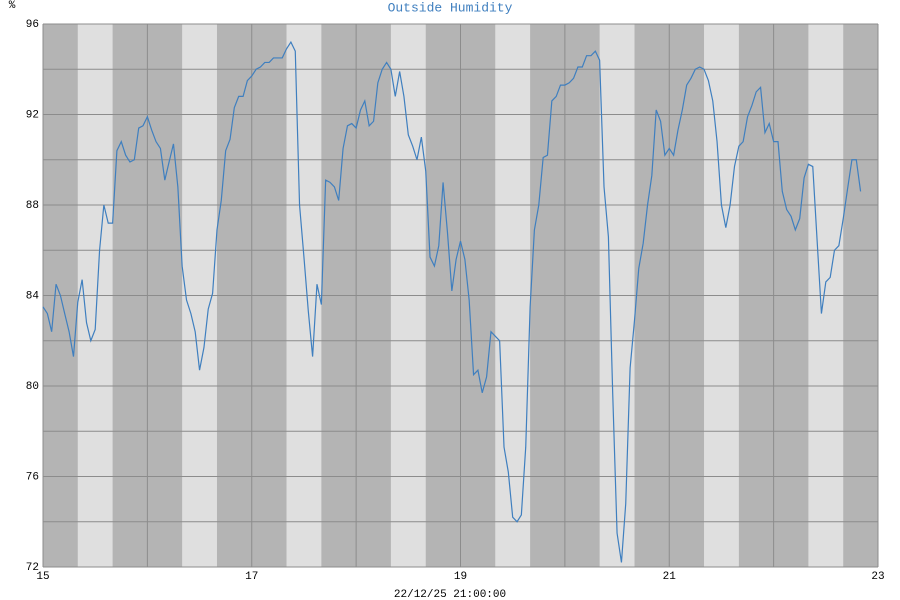  Describe the element at coordinates (32, 206) in the screenshot. I see `y-tick-label: 88` at that location.